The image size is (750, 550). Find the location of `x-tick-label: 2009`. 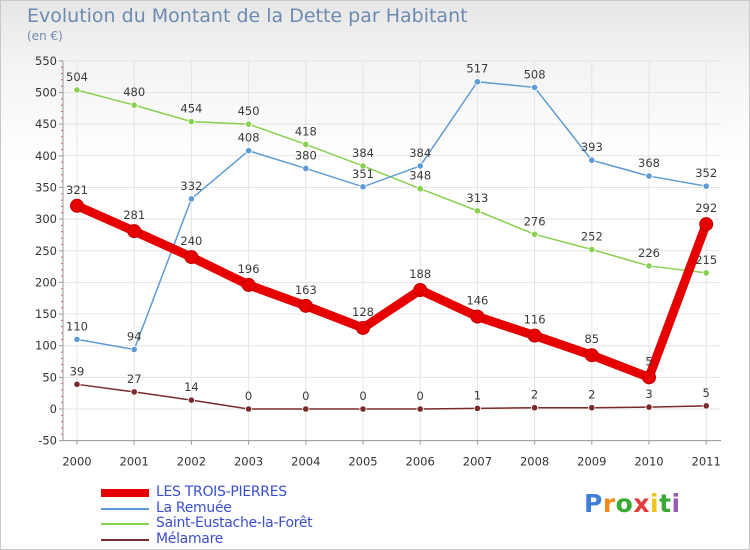

x-tick-label: 2009 is located at coordinates (591, 462).